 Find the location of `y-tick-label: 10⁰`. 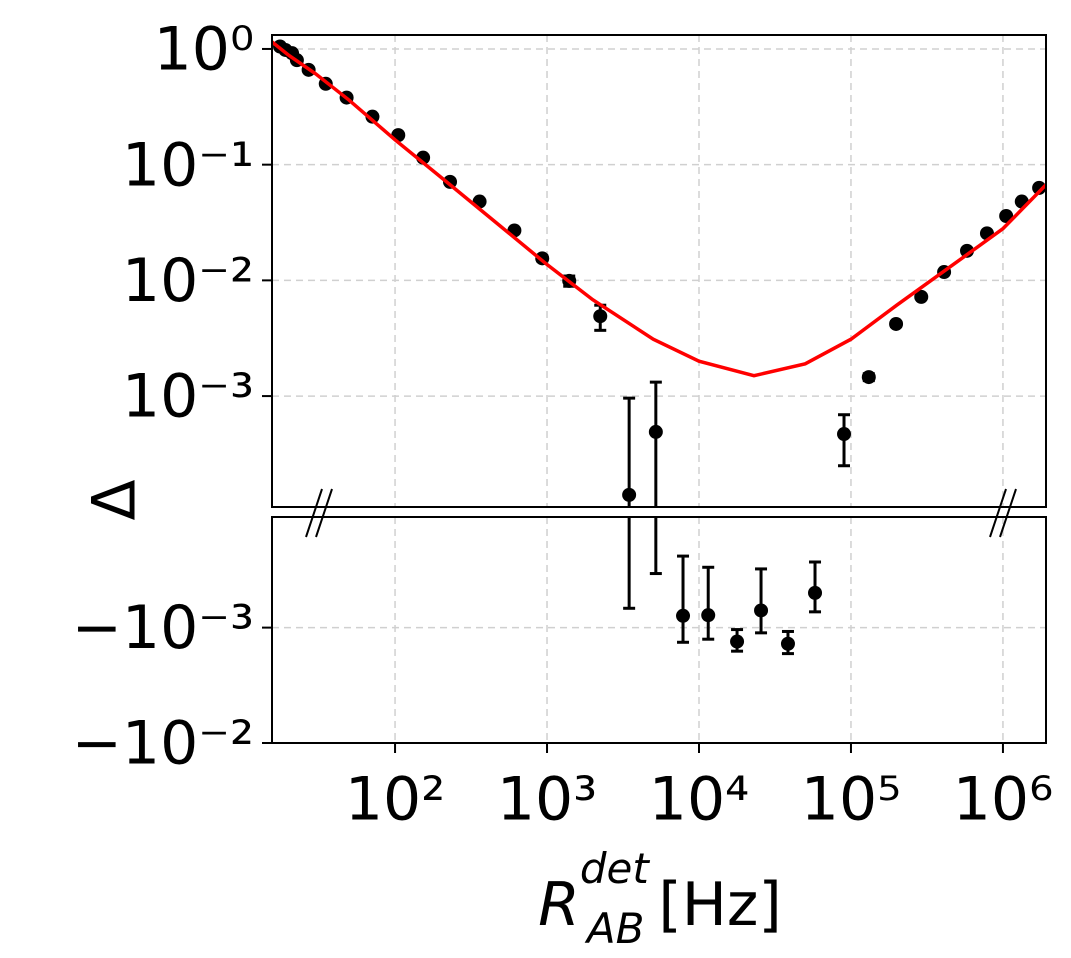

y-tick-label: 10⁰ is located at coordinates (204, 50).